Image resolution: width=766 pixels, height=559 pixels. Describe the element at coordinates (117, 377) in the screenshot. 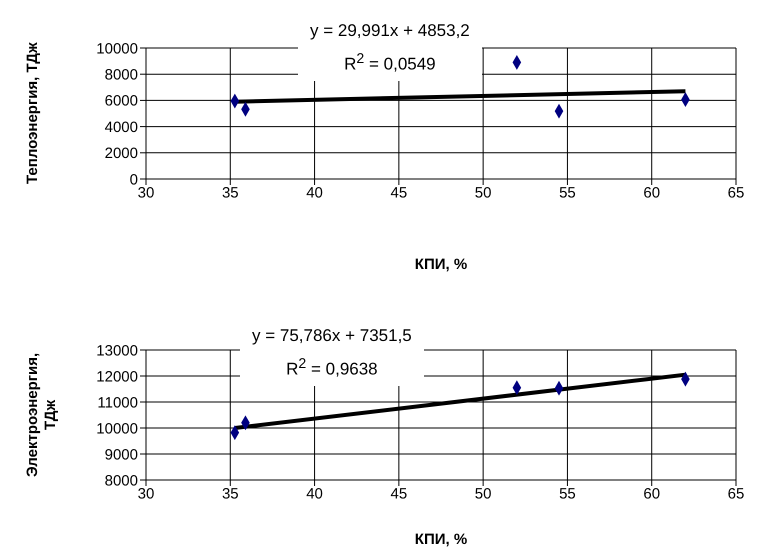

I see `y-tick-label: 12000` at that location.